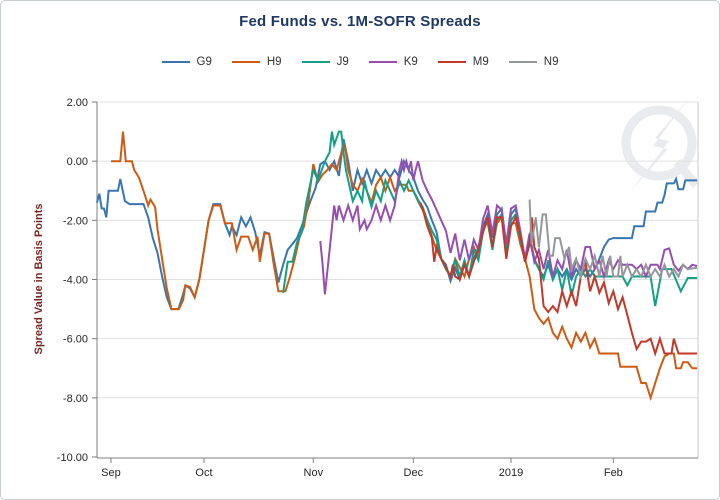  I want to click on y-tick-label--6.00: -6.00, so click(75, 340).